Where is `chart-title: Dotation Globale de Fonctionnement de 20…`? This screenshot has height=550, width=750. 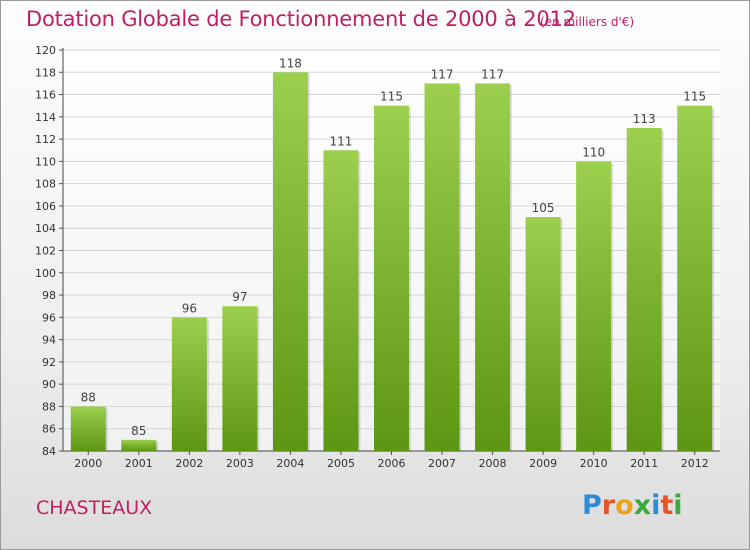 chart-title: Dotation Globale de Fonctionnement de 20… is located at coordinates (301, 19).